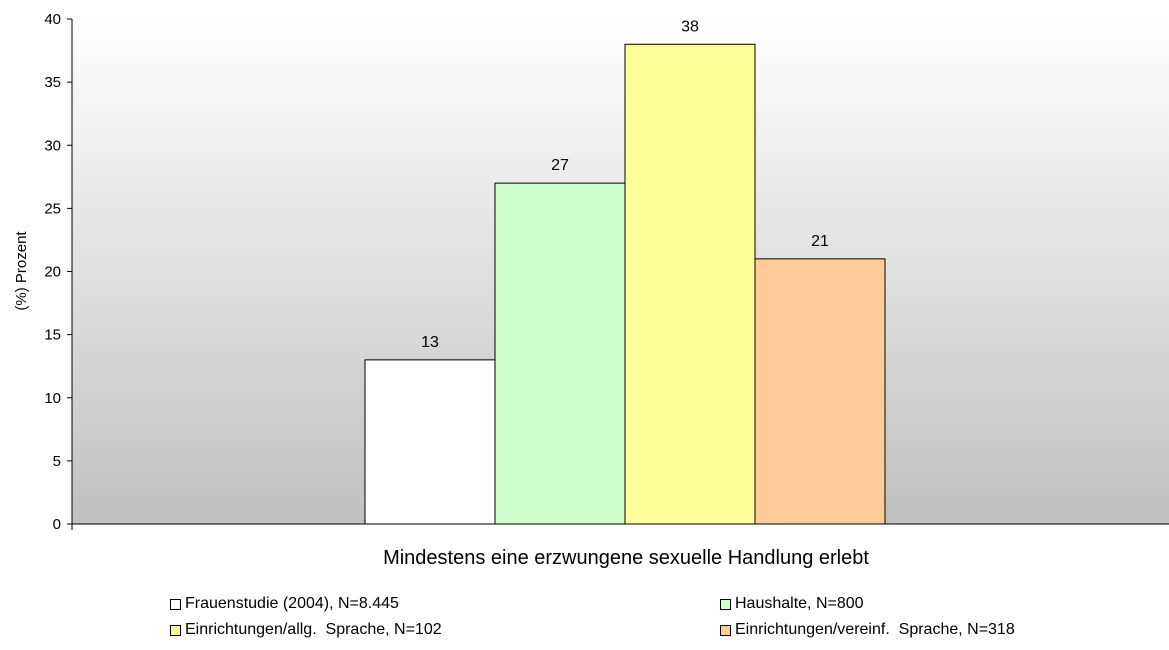  Describe the element at coordinates (725, 630) in the screenshot. I see `legend-swatch-einrichtungen-vereinf` at that location.